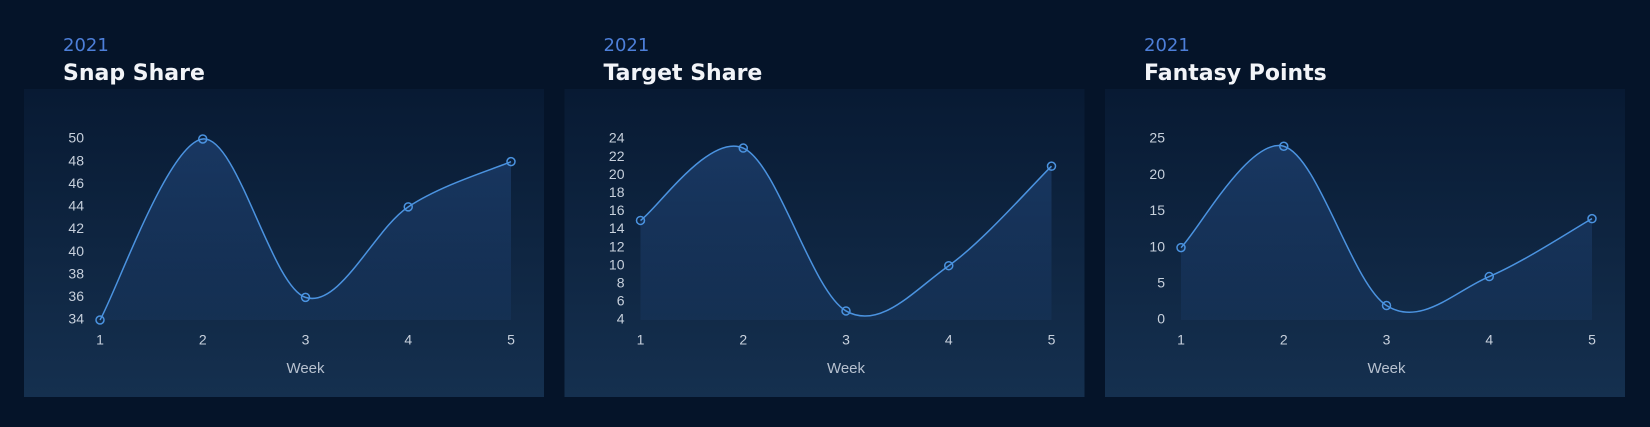 This screenshot has width=1650, height=427. Describe the element at coordinates (617, 138) in the screenshot. I see `y-tick-label: 24` at that location.